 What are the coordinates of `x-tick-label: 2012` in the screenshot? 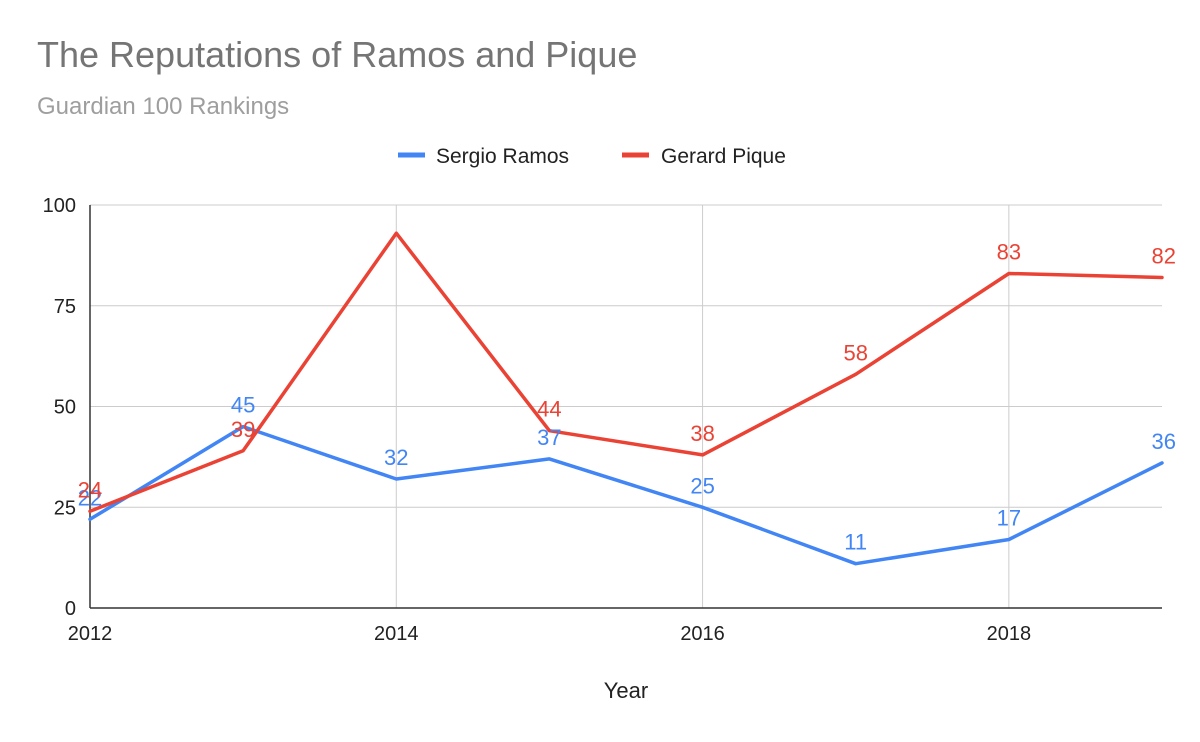 It's located at (90, 634).